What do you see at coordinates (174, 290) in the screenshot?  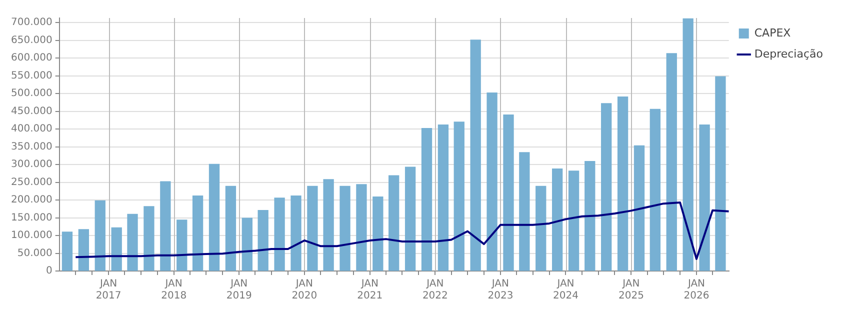 I see `x-tick-label: JAN 2018` at bounding box center [174, 290].